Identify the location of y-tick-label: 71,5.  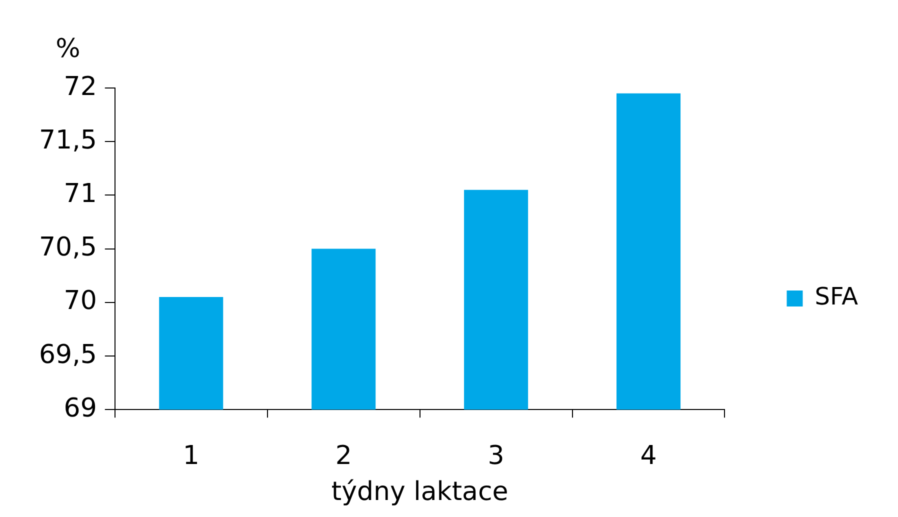
(68, 140).